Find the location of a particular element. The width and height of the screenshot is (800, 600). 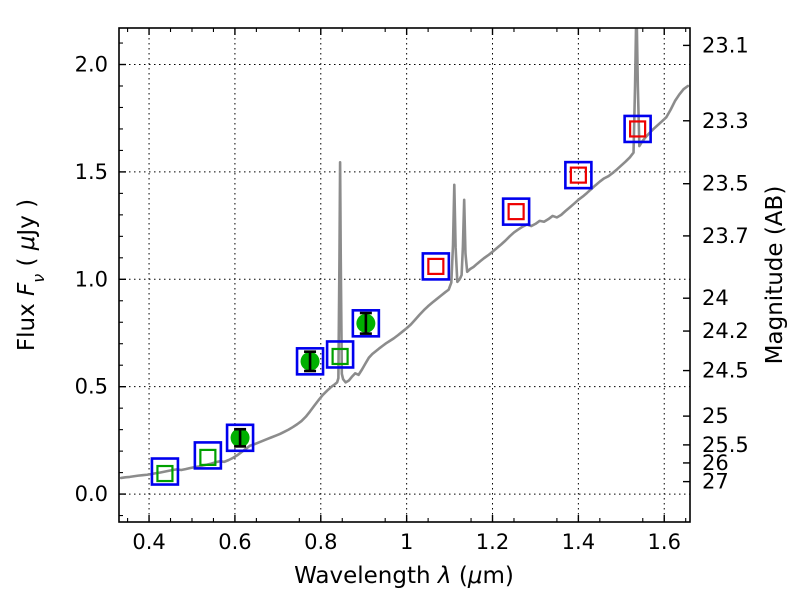

y-tick-label-0: 0.0 is located at coordinates (91, 494).